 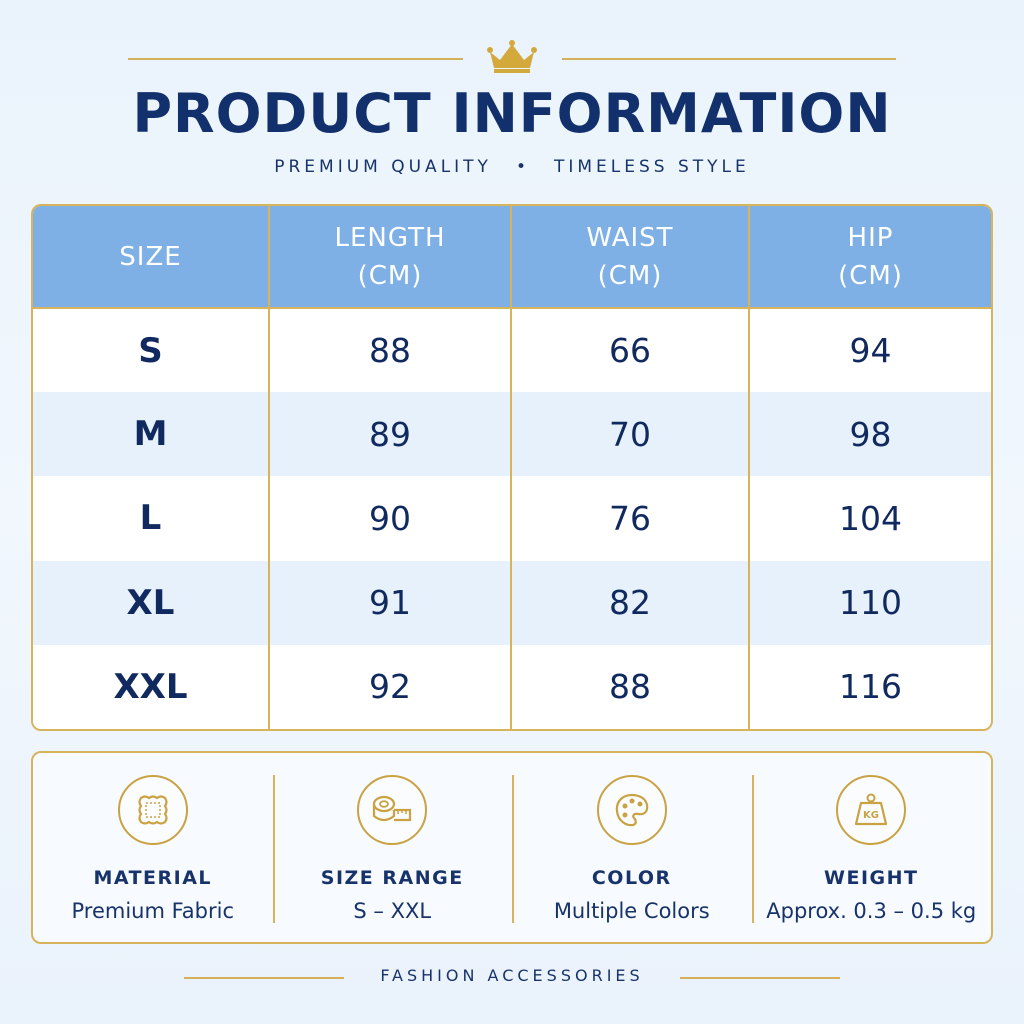 I want to click on size-cell: XL, so click(x=150, y=602).